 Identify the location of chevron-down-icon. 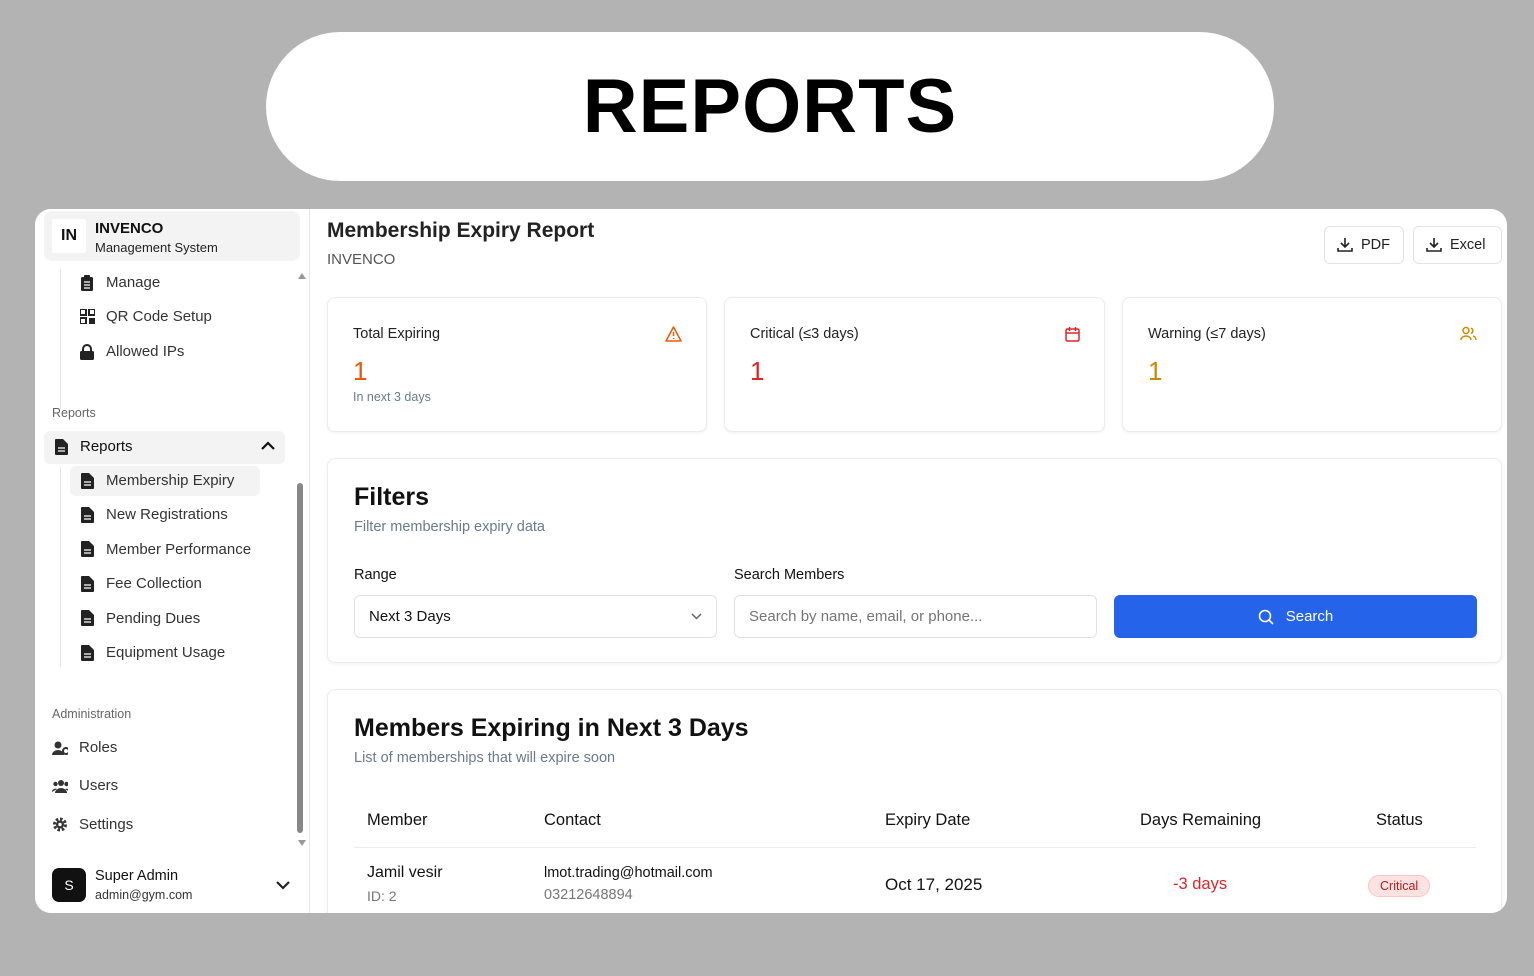
(696, 616).